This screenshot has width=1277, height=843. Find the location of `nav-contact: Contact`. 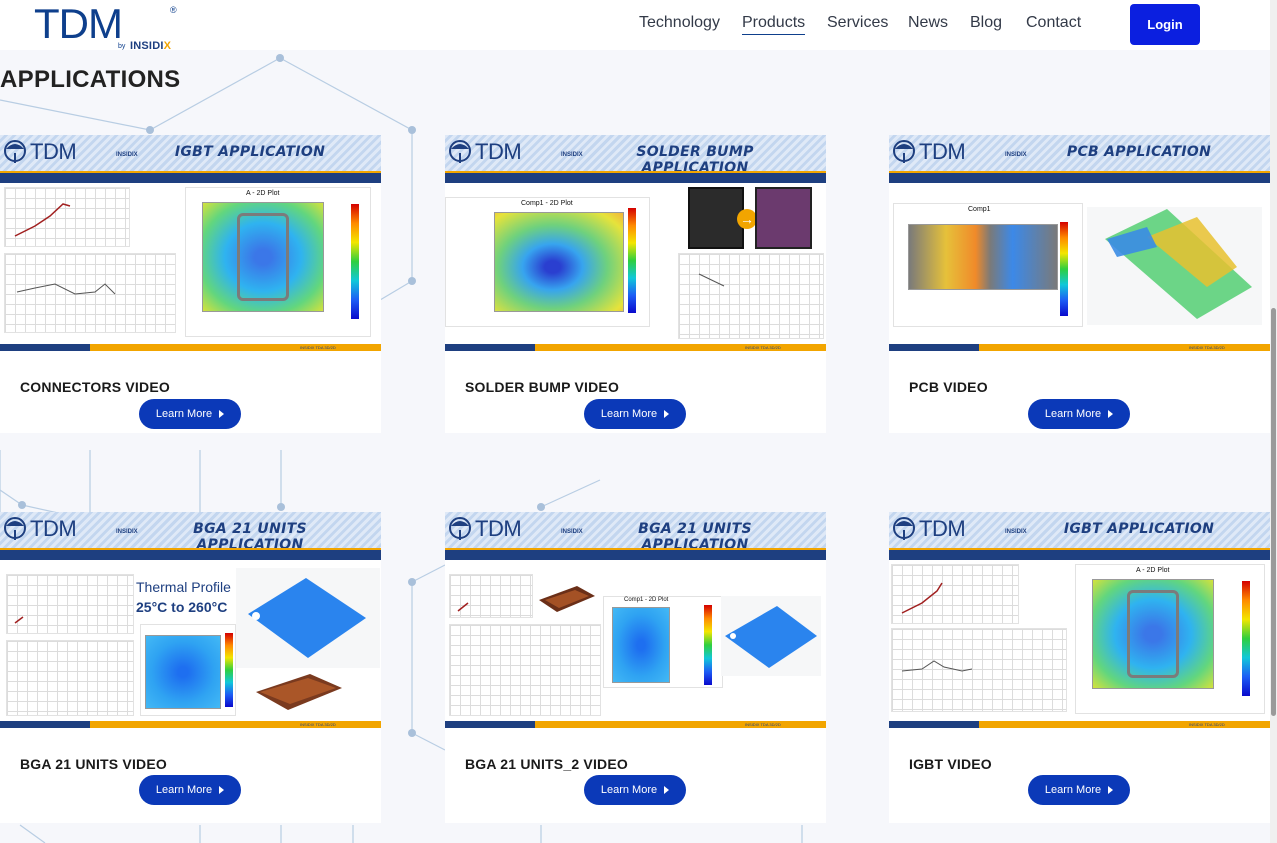

nav-contact: Contact is located at coordinates (1054, 22).